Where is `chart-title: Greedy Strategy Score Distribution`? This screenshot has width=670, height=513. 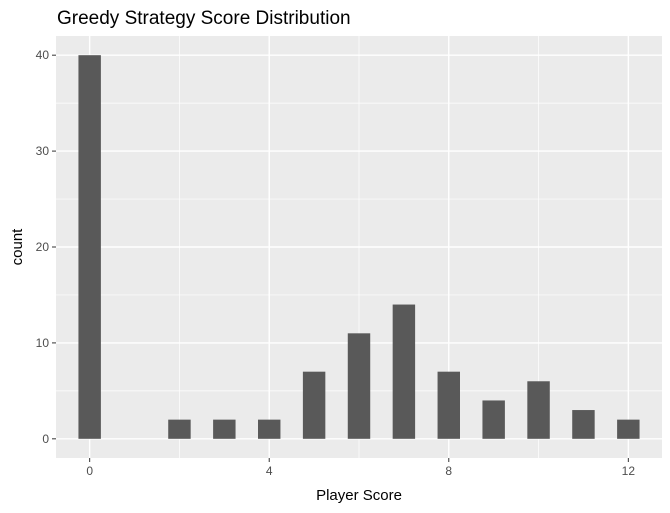 chart-title: Greedy Strategy Score Distribution is located at coordinates (204, 18).